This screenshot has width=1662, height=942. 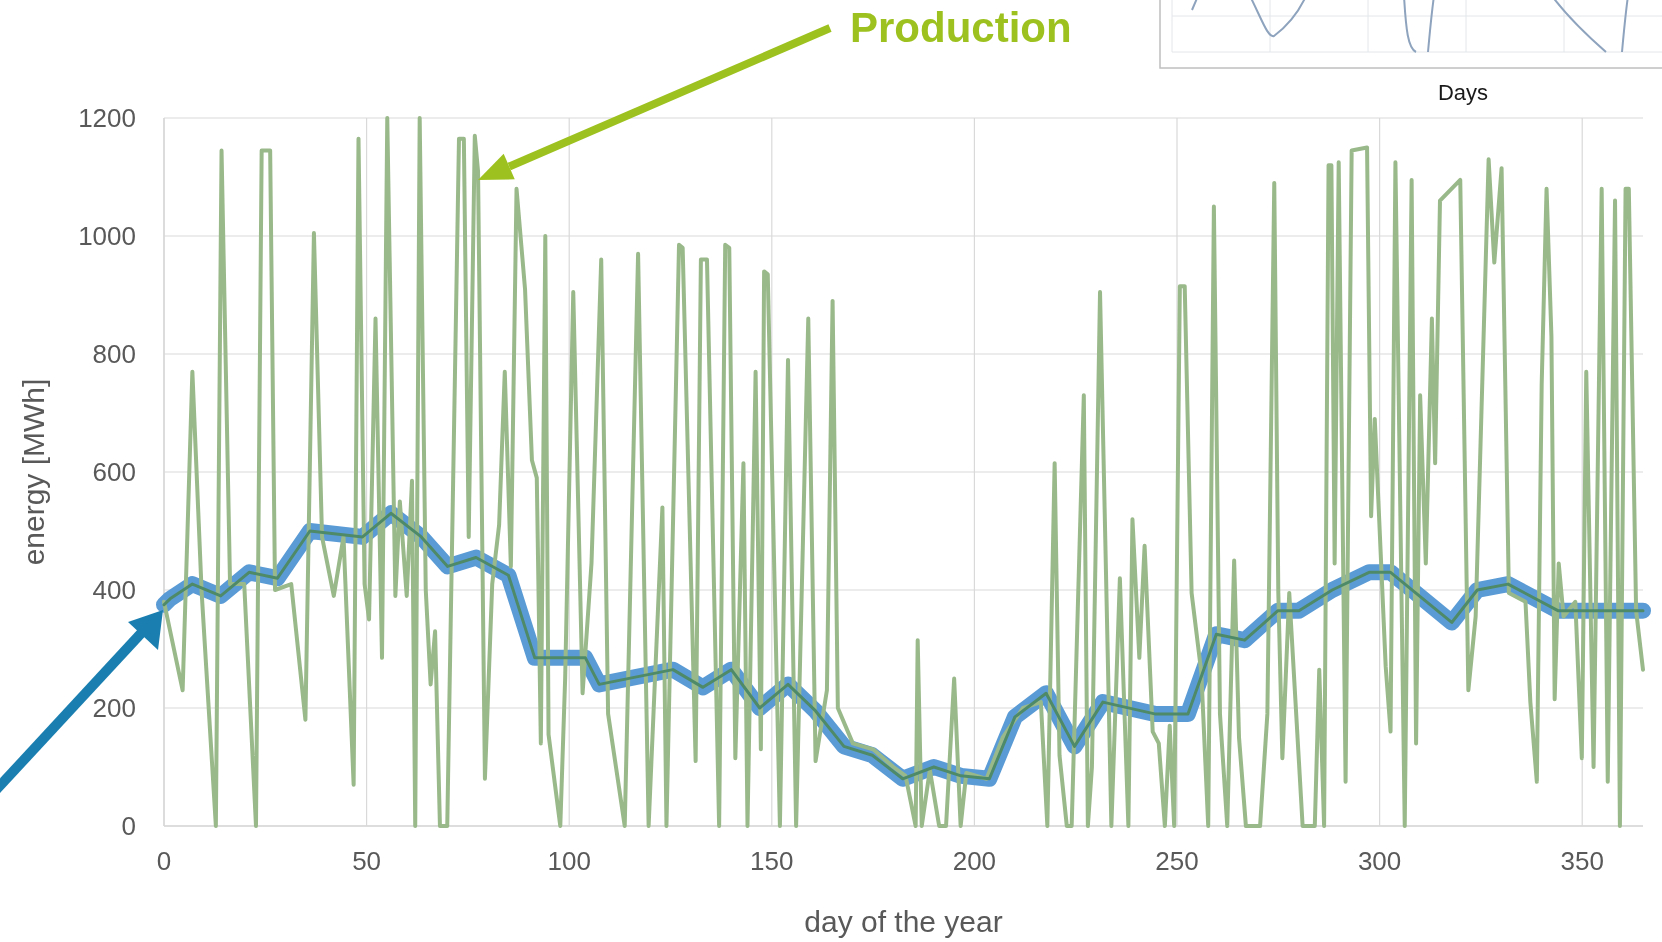 I want to click on x-tick-label: 200, so click(x=974, y=861).